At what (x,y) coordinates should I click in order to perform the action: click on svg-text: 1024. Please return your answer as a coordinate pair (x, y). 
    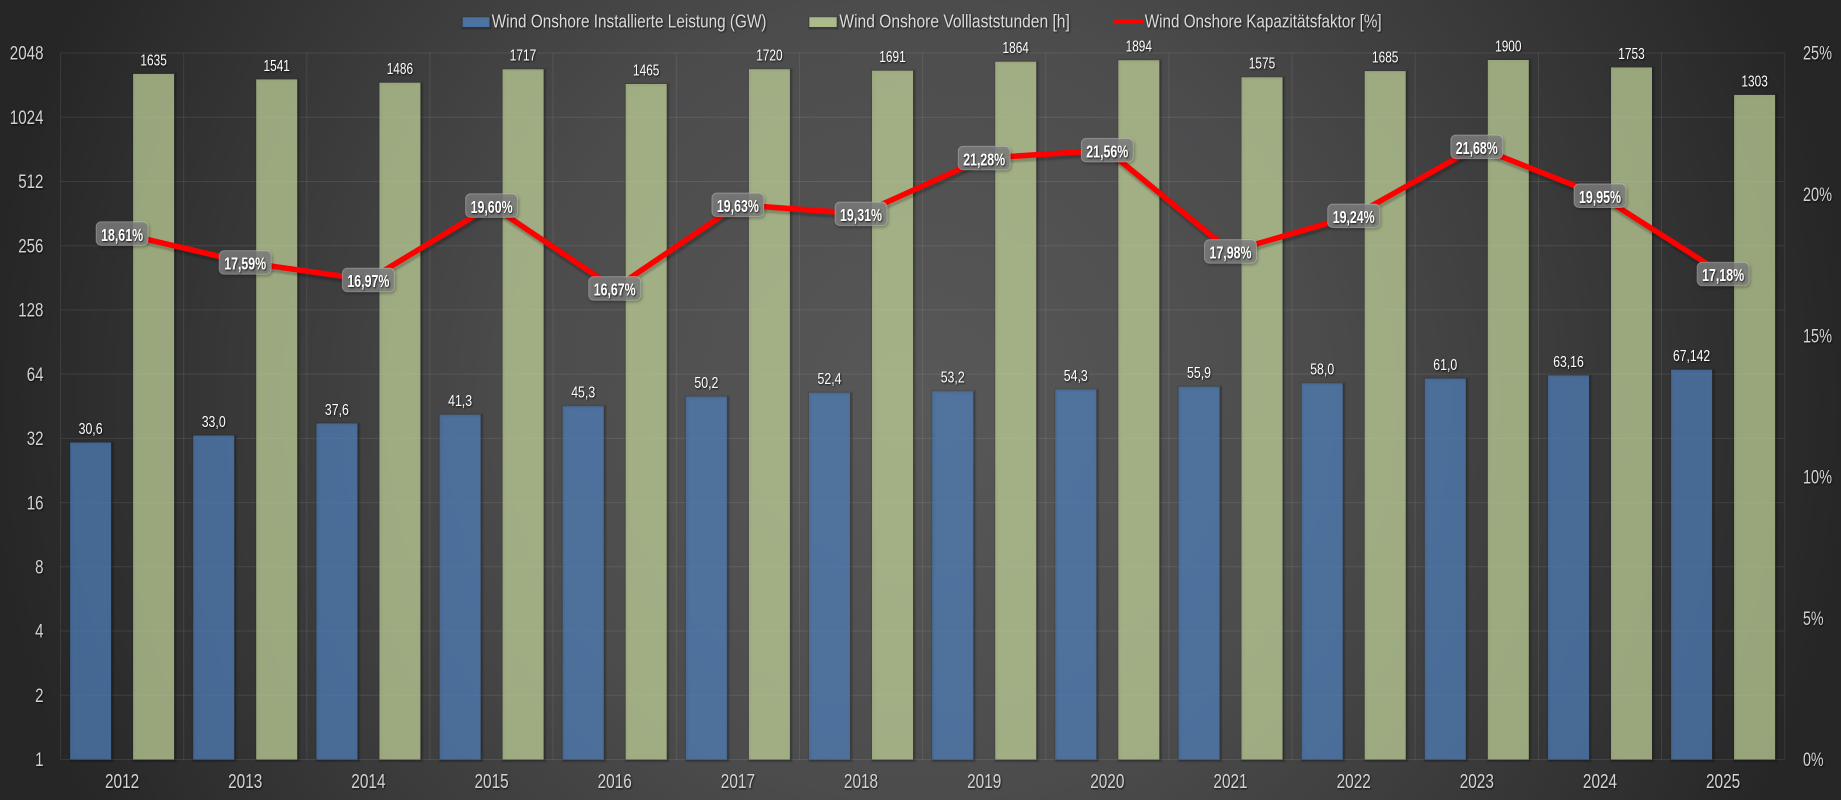
    Looking at the image, I should click on (27, 118).